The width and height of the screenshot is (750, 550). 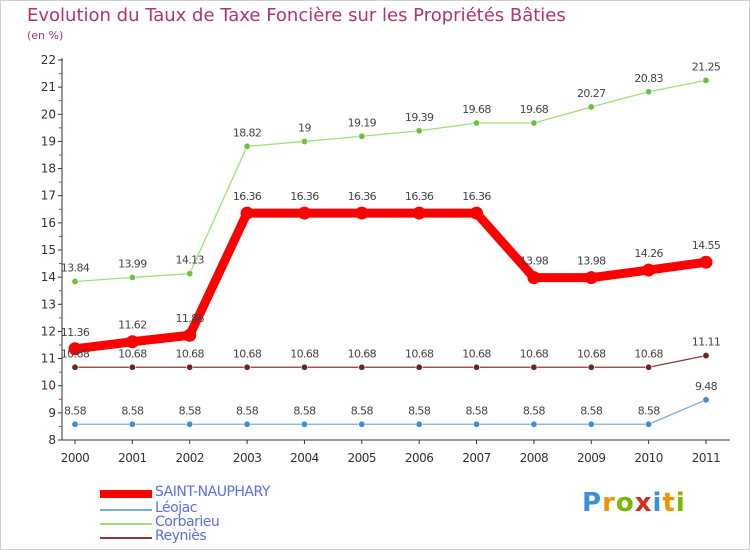 I want to click on x-tick-label: 2001, so click(x=132, y=458).